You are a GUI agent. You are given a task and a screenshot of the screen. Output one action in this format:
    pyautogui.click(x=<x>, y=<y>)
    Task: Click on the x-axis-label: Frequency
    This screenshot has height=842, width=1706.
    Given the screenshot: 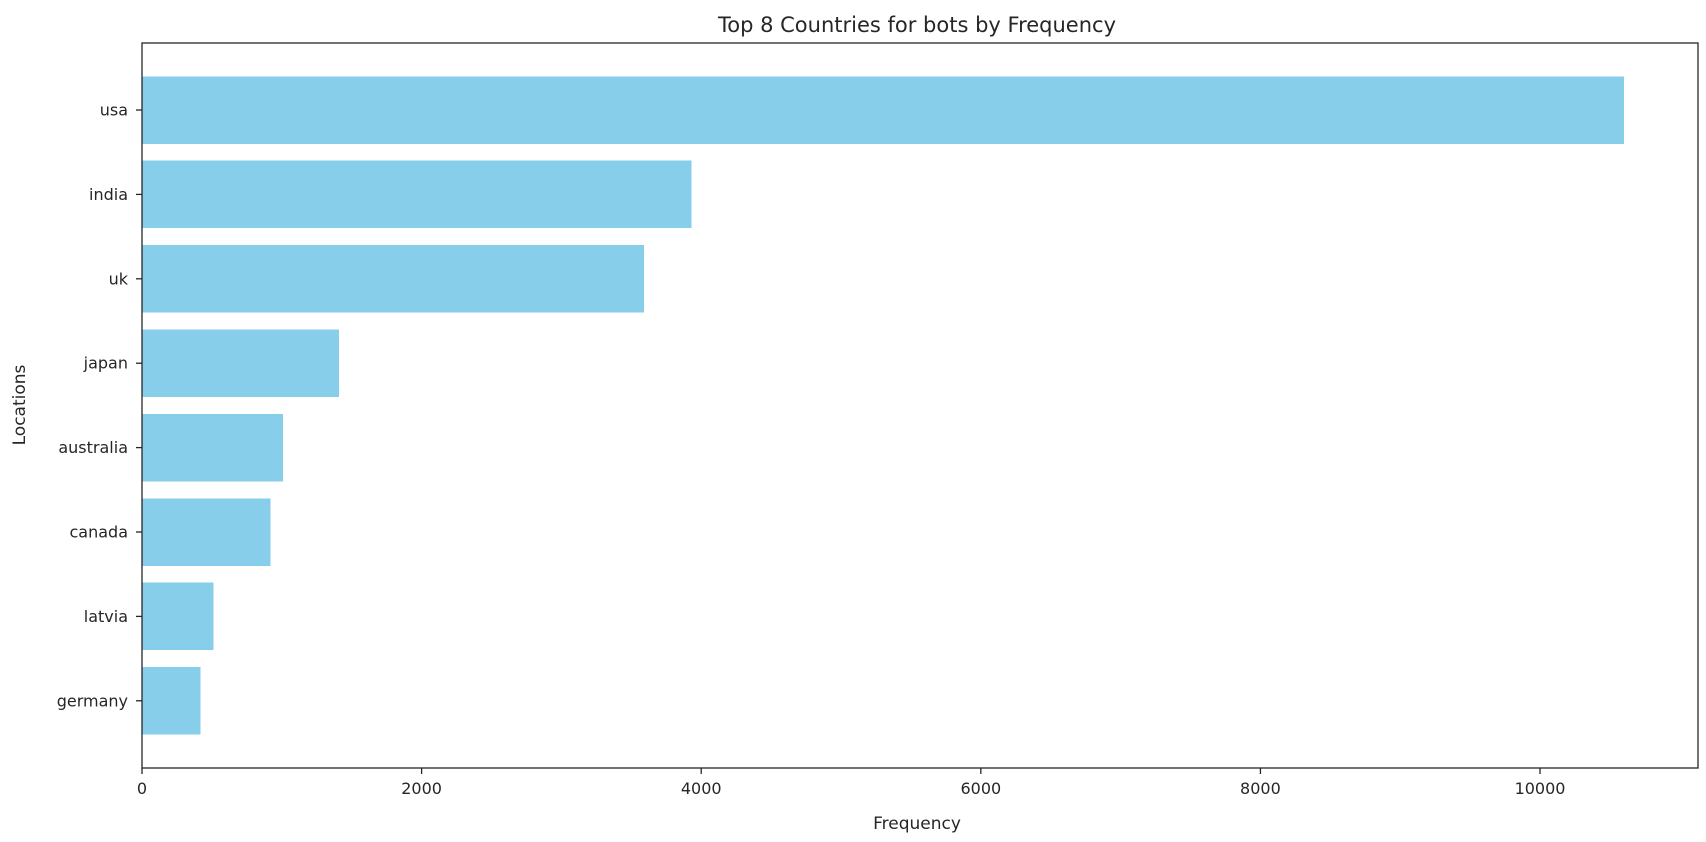 What is the action you would take?
    pyautogui.click(x=917, y=824)
    